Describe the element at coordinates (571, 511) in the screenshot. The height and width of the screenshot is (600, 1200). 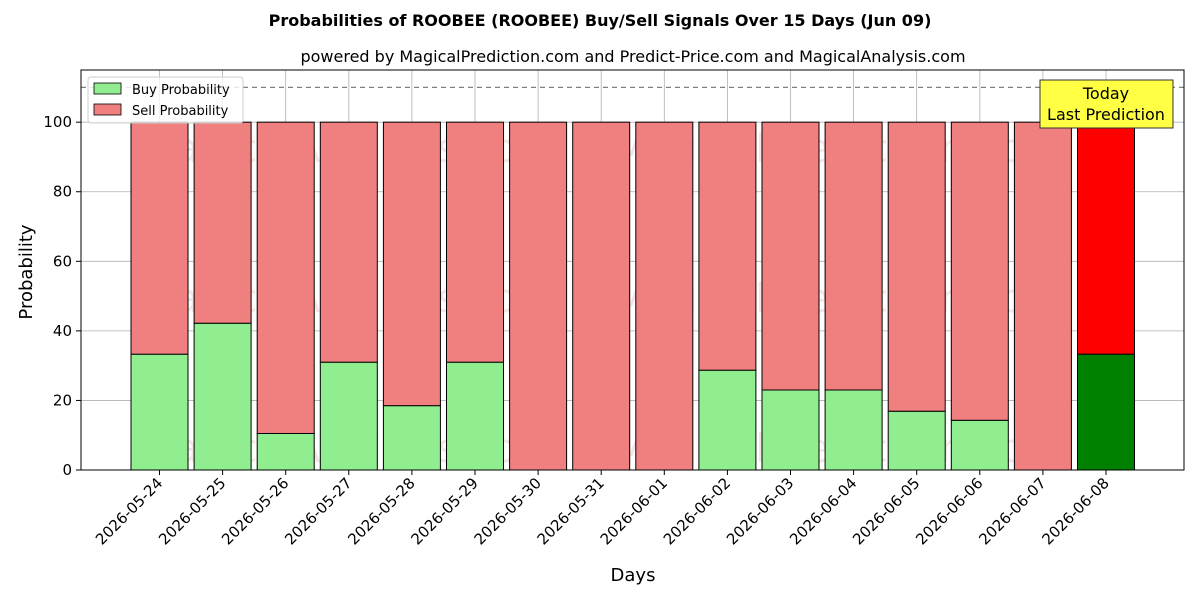
I see `x-tick-label: 2026-05-31` at that location.